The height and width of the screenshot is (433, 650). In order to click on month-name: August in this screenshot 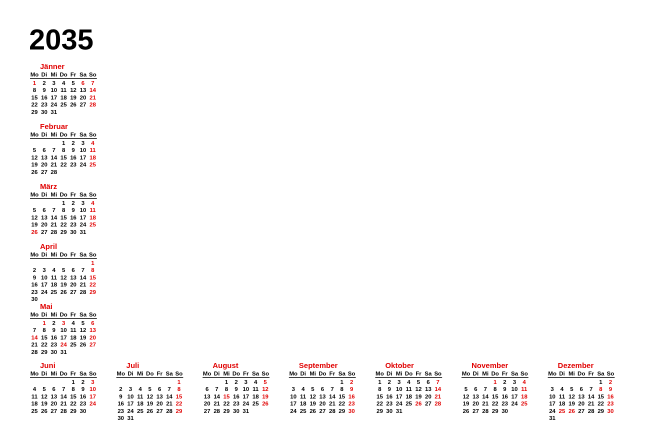, I will do `click(226, 365)`.